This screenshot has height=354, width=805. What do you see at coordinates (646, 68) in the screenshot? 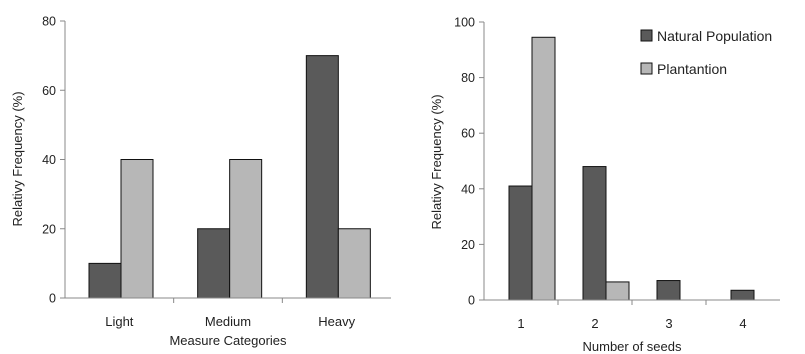
I see `legend-swatch-plantantion` at bounding box center [646, 68].